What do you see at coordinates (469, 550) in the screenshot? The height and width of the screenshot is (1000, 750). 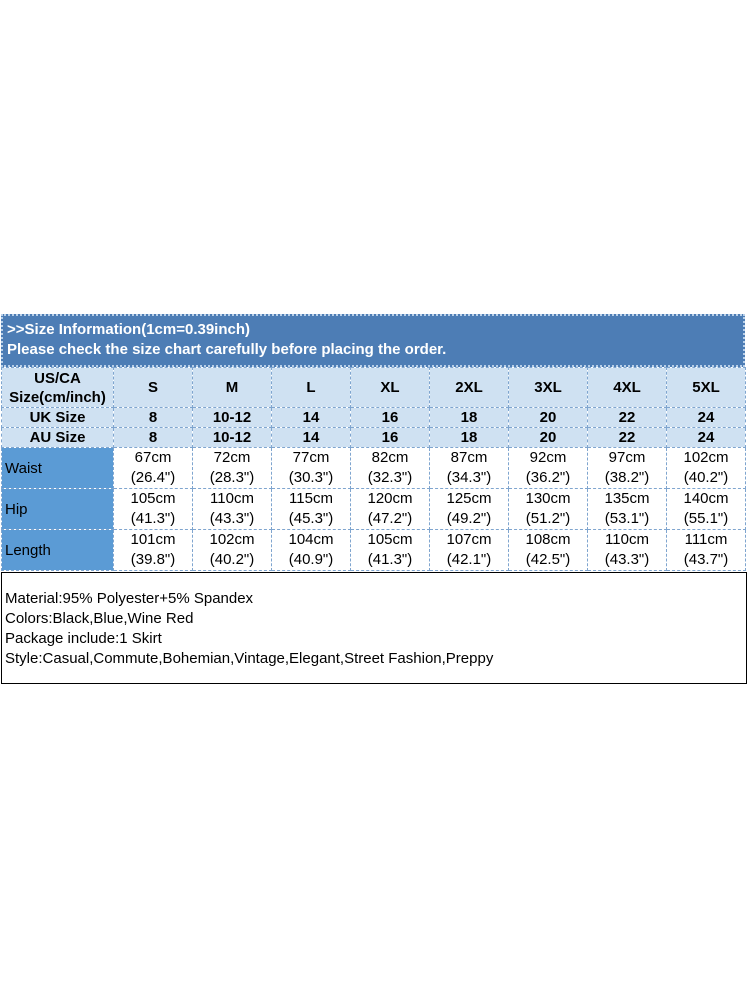 I see `length-cell: 107cm (42.1")` at bounding box center [469, 550].